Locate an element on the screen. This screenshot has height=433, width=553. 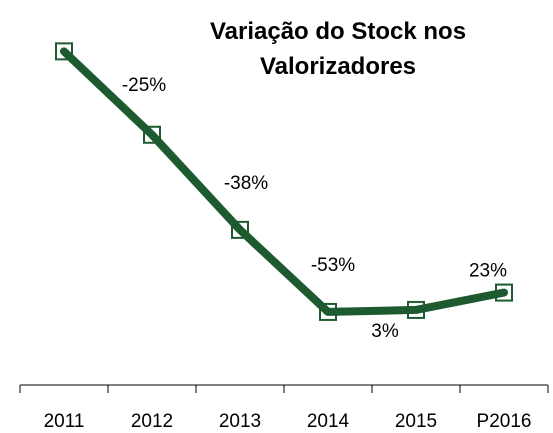
x-tick-label: P2016 is located at coordinates (504, 421).